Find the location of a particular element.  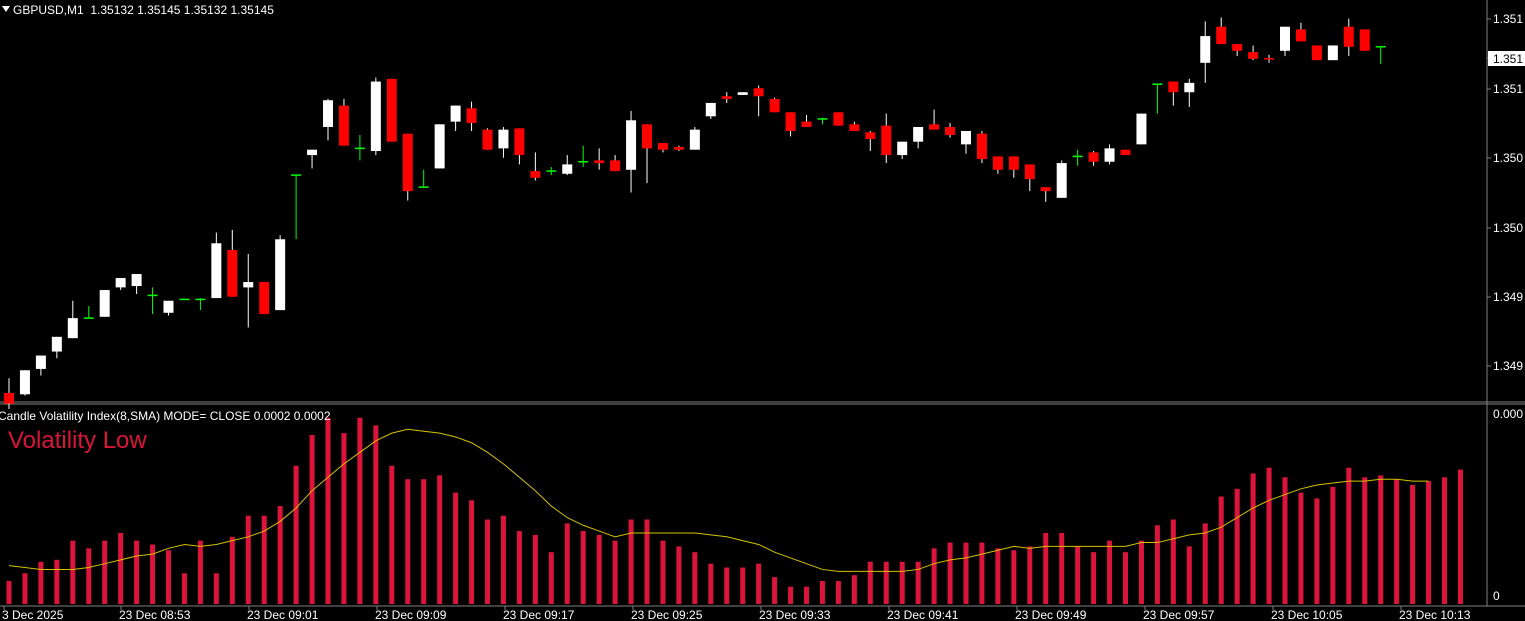

time-label: 23 Dec 09:49 is located at coordinates (1051, 614).